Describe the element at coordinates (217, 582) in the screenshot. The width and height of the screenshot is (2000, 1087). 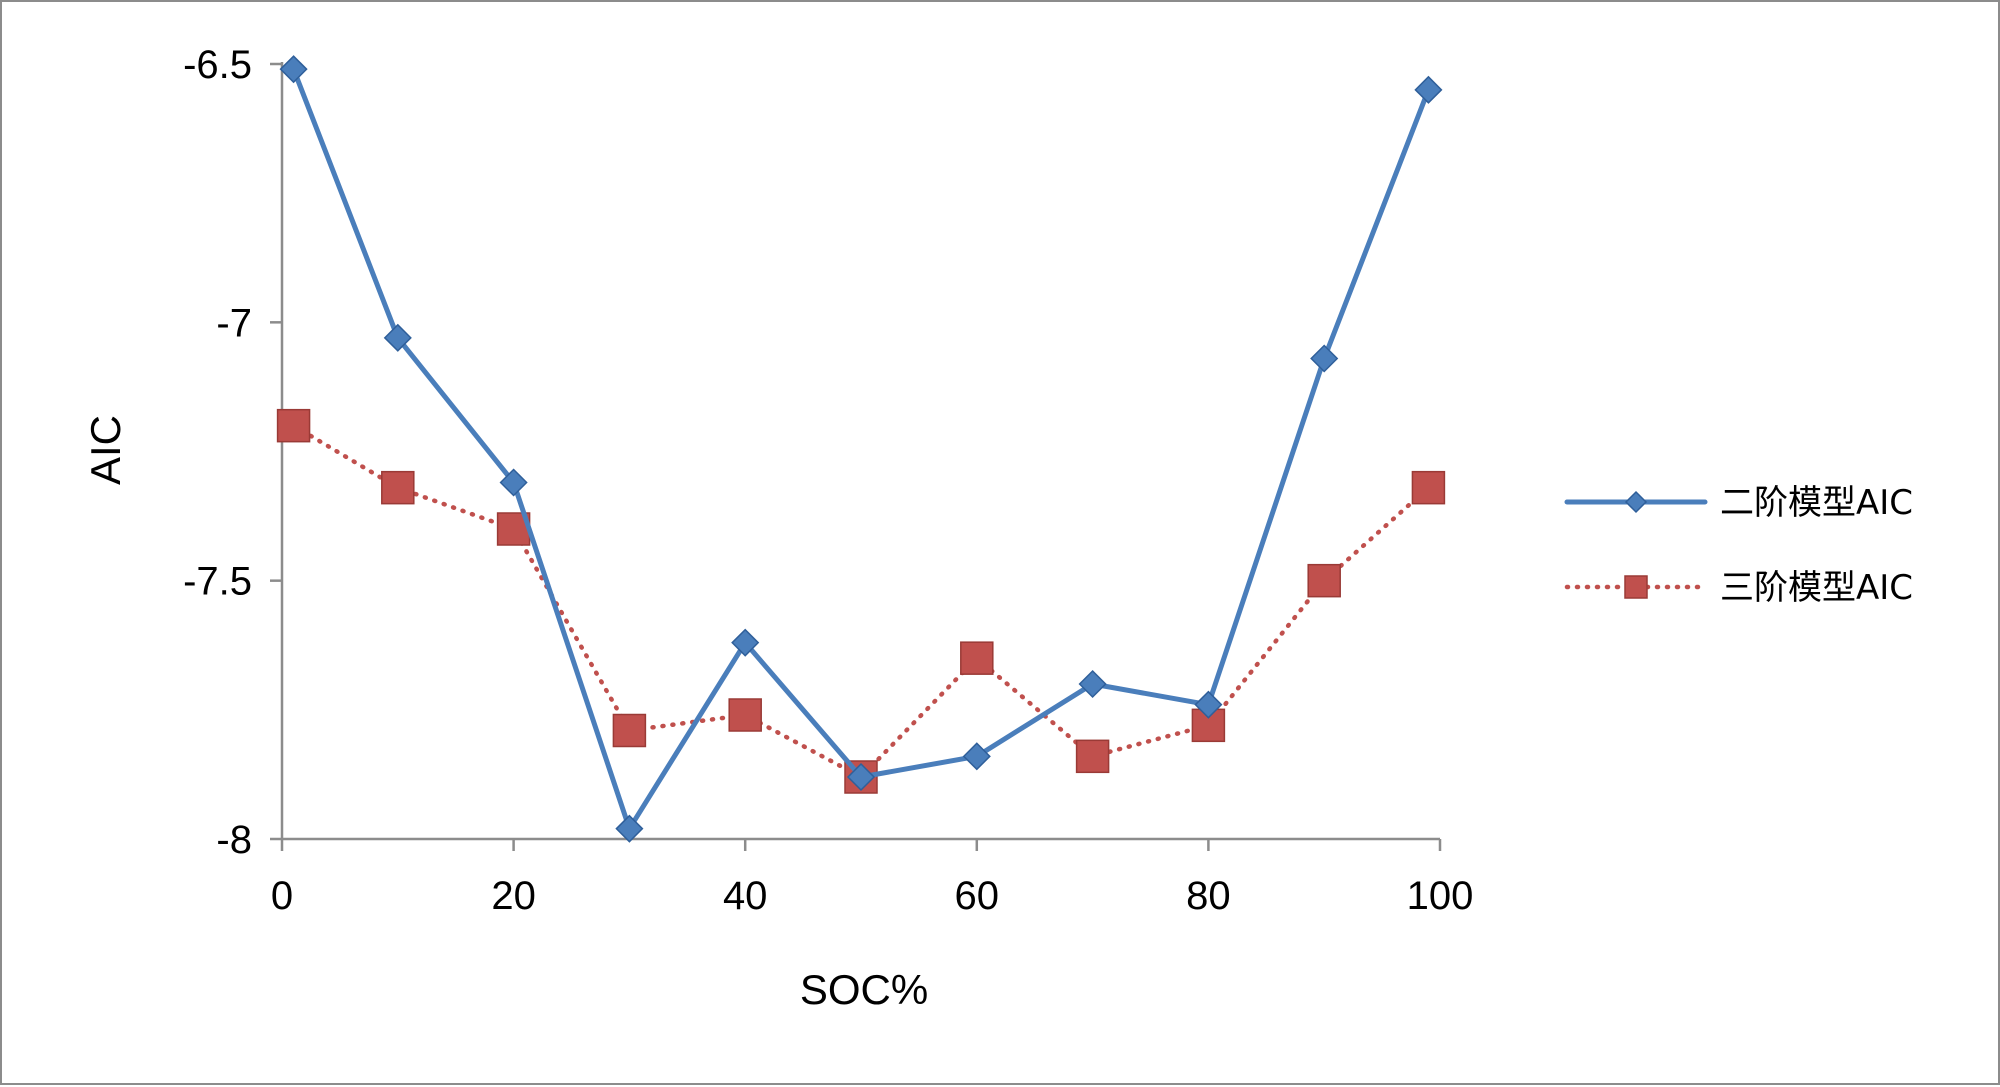
I see `y-tick-label: -7.5` at that location.